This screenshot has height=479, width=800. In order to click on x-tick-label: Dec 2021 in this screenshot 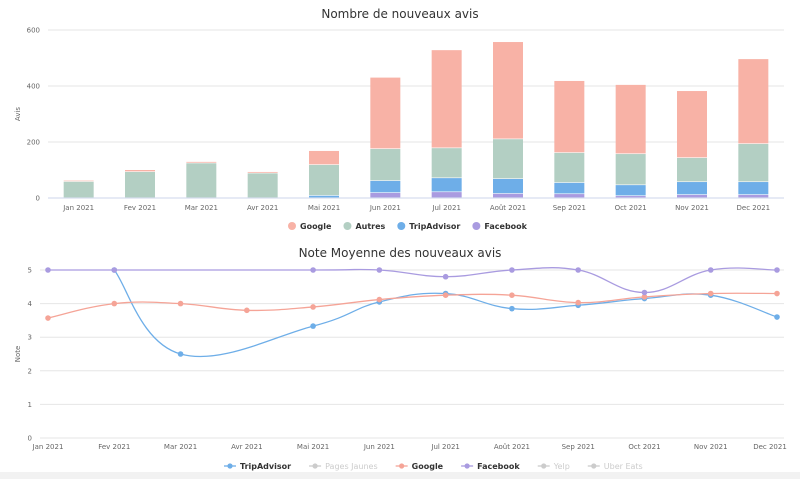, I will do `click(754, 208)`.